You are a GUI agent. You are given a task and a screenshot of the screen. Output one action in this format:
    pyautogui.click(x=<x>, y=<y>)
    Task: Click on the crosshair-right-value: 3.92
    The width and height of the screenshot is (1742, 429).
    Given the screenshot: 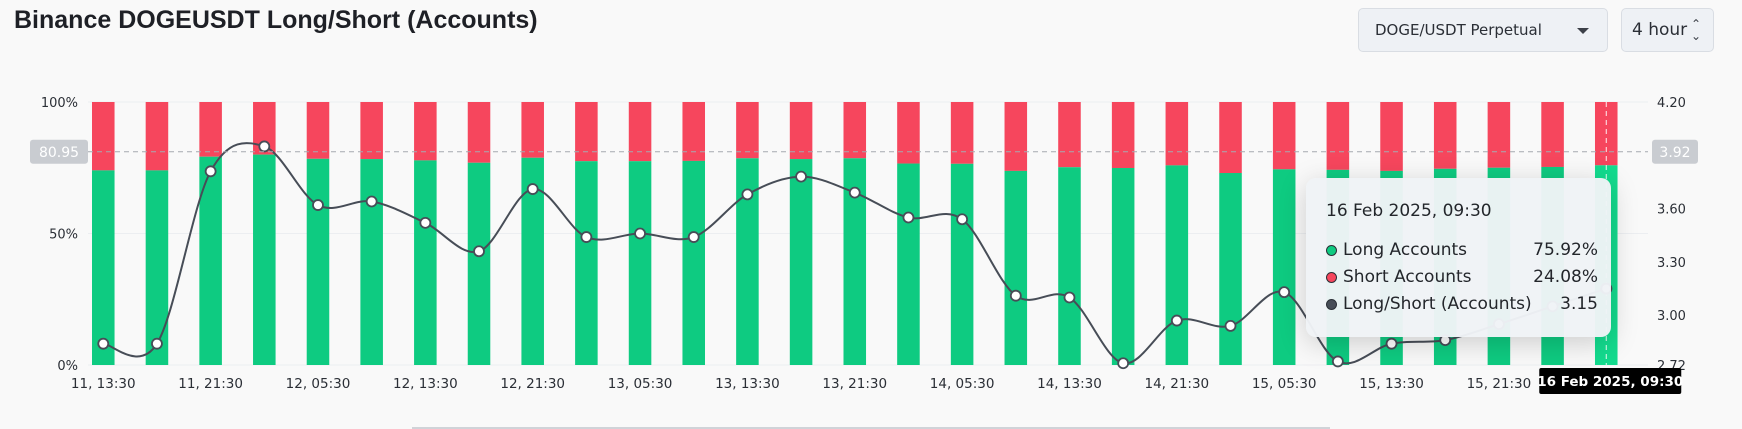 What is the action you would take?
    pyautogui.click(x=1674, y=153)
    